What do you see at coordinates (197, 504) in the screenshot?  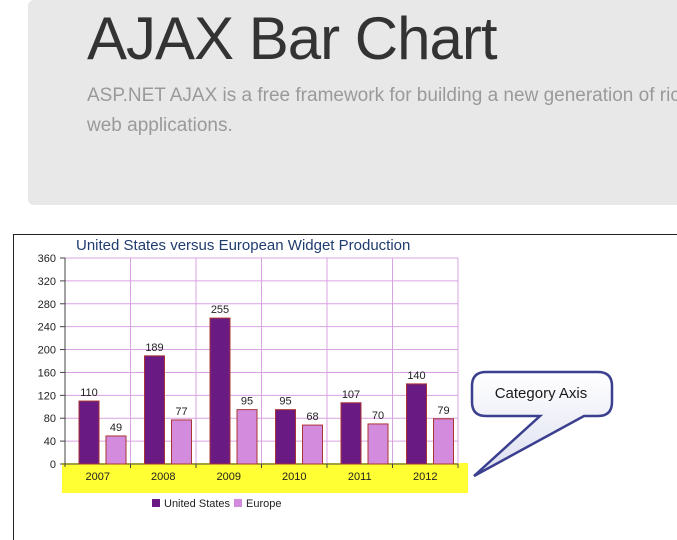 I see `legend-label: United States` at bounding box center [197, 504].